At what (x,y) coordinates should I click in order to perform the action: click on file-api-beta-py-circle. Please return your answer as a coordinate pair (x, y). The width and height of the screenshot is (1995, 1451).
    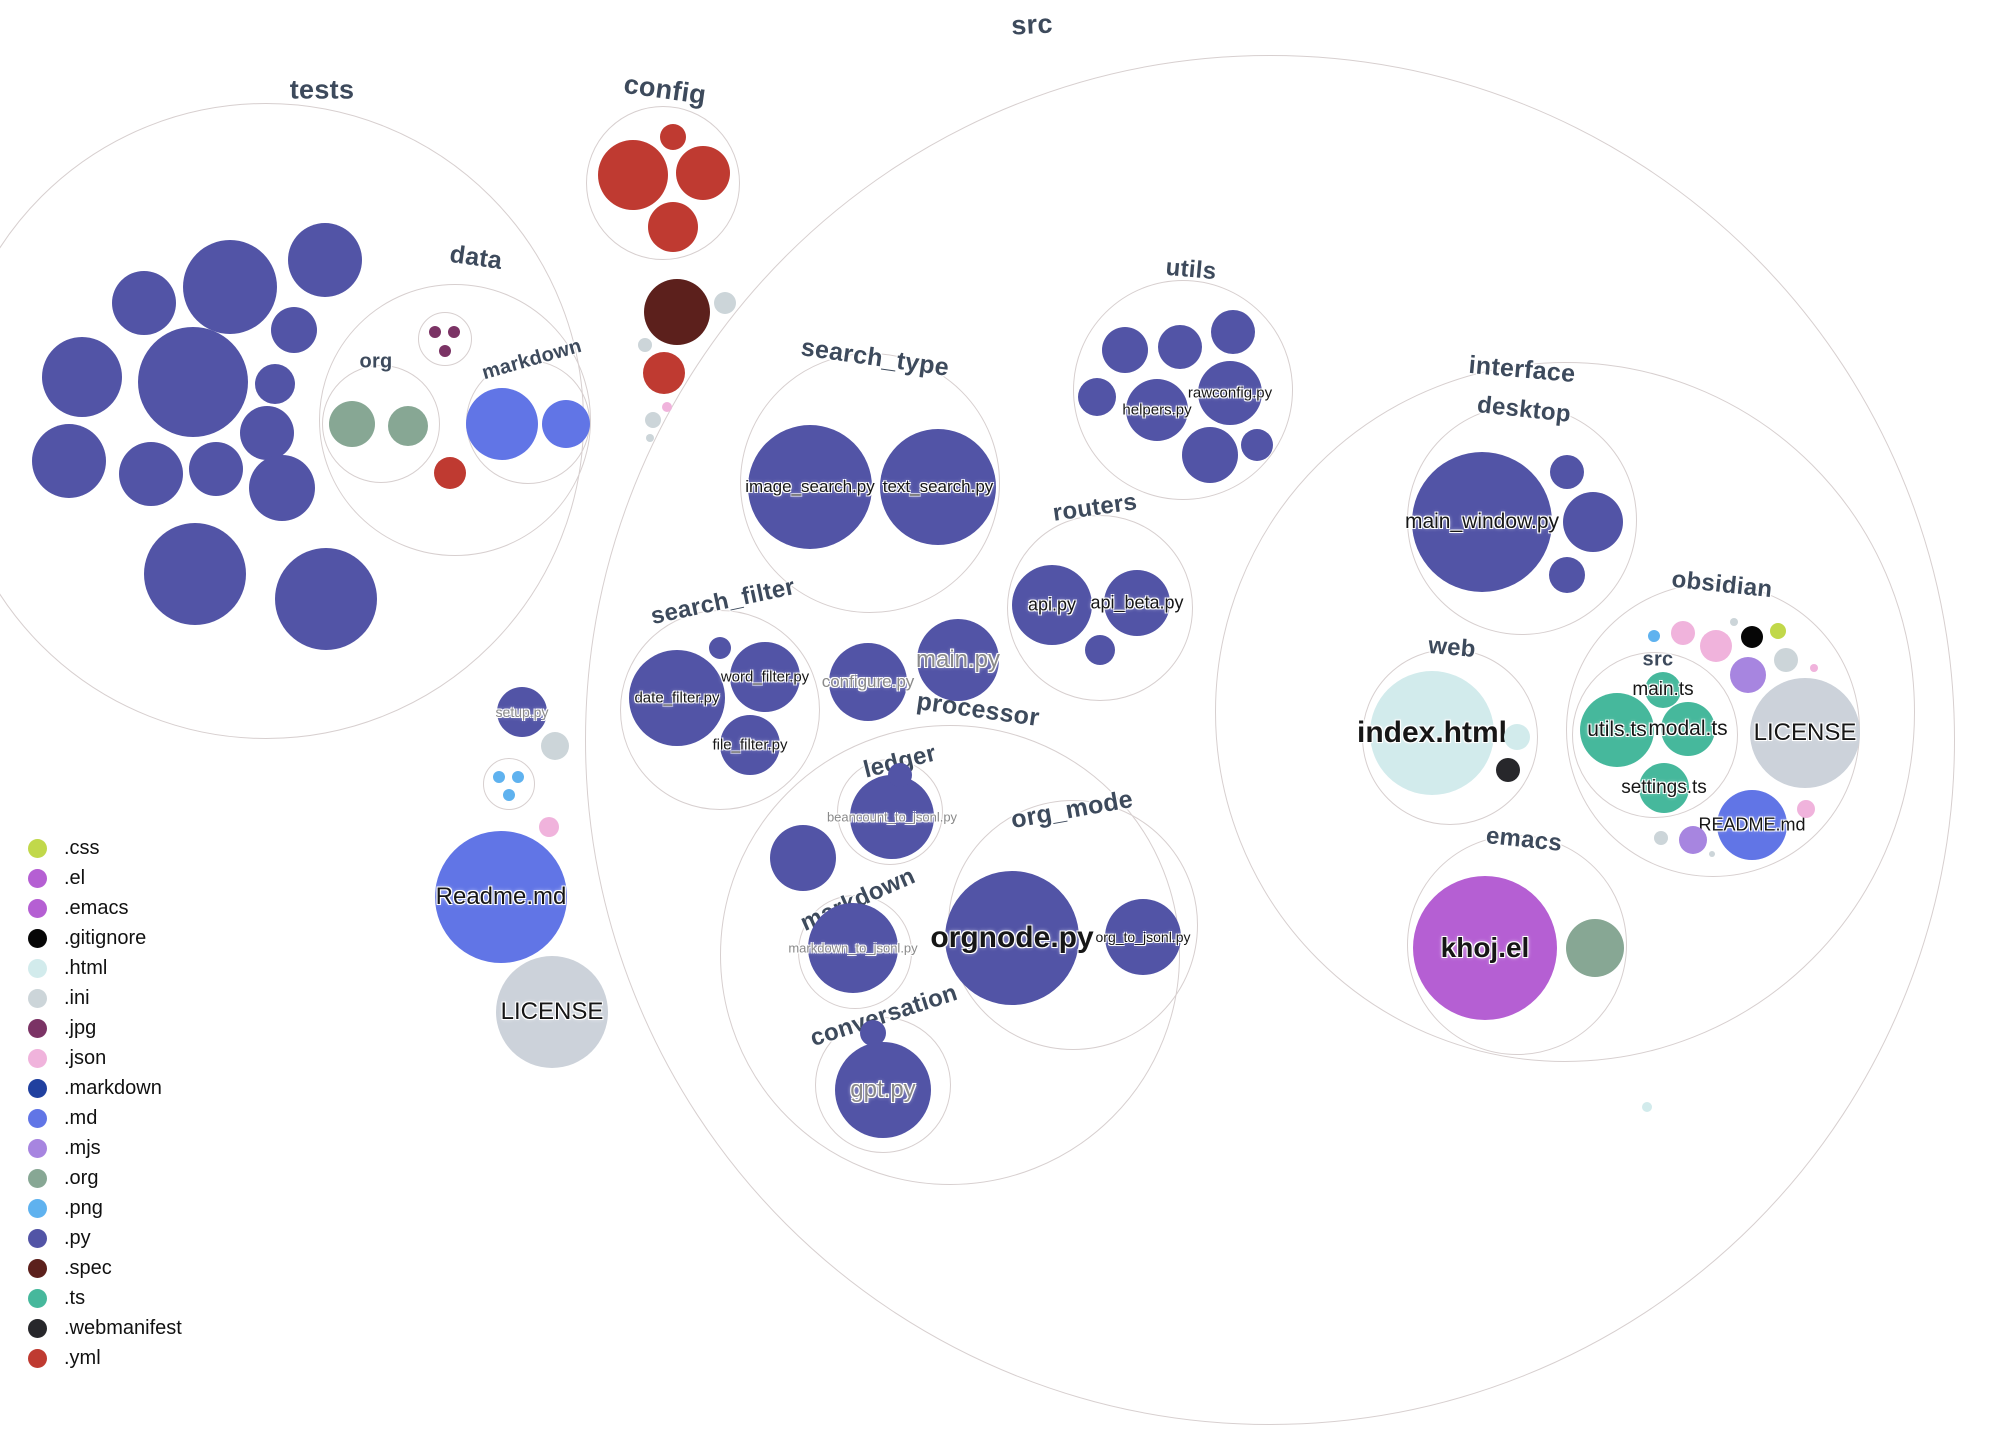
    Looking at the image, I should click on (1137, 603).